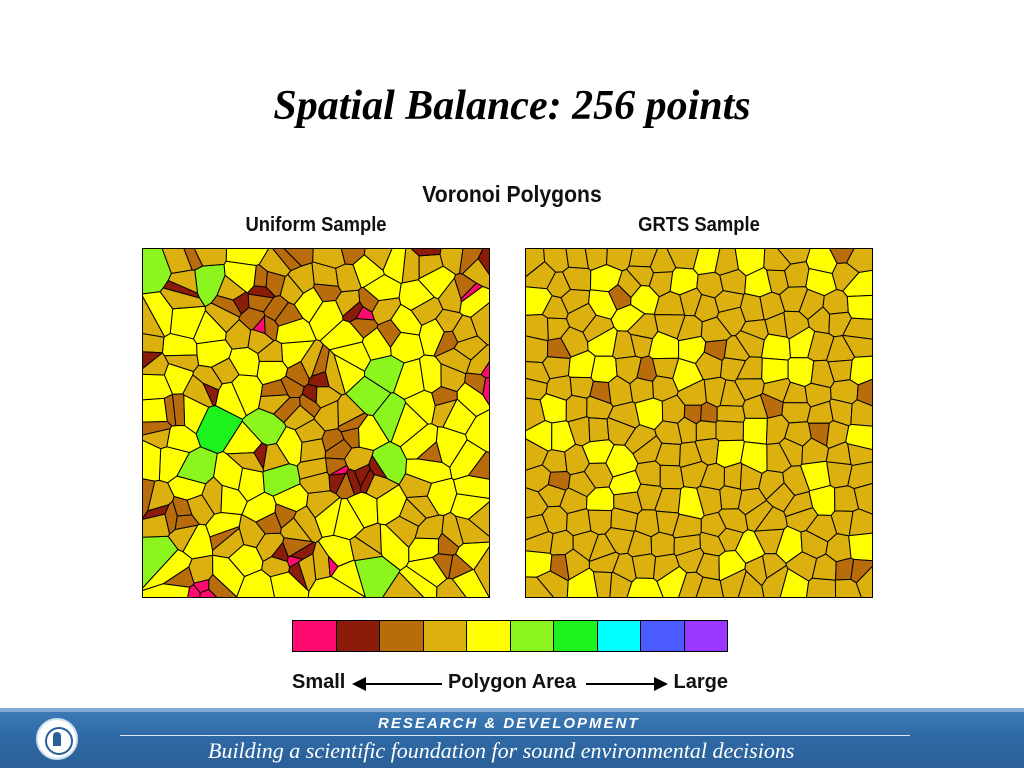 The image size is (1024, 768). What do you see at coordinates (700, 682) in the screenshot?
I see `large-label: Large` at bounding box center [700, 682].